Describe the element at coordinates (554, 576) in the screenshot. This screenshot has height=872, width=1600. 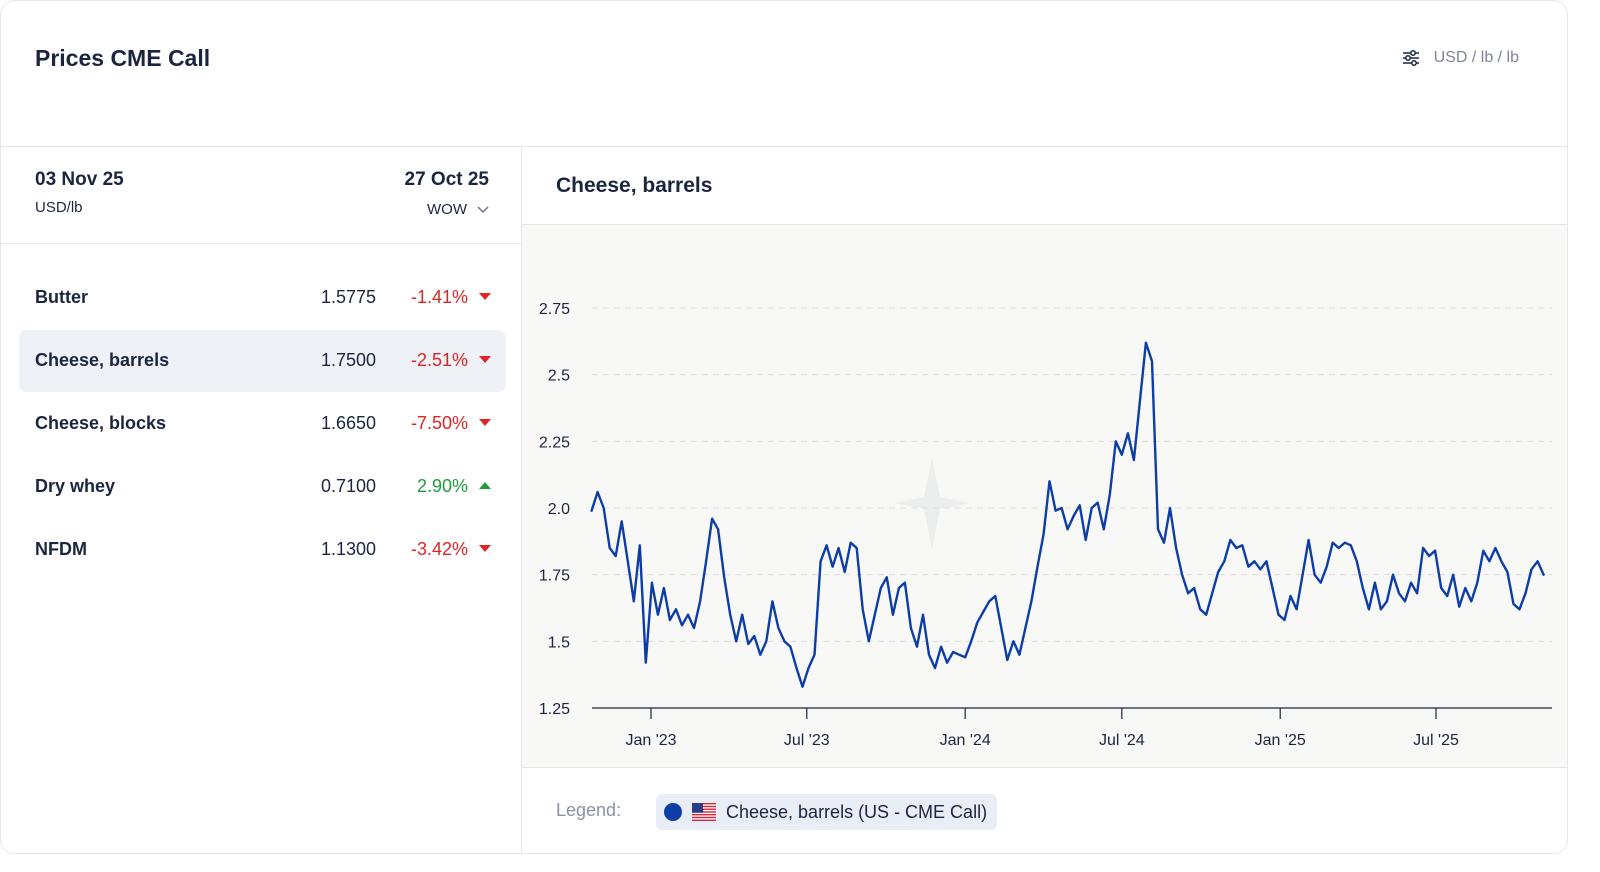
I see `y-tick-label: 1.75` at that location.